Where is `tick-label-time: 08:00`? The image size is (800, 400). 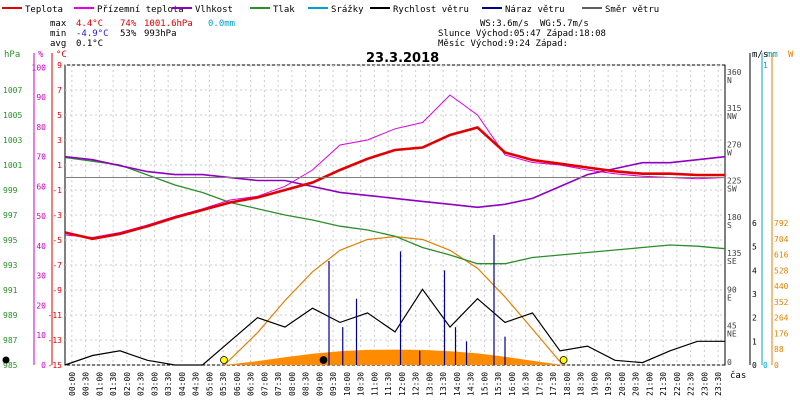 tick-label-time: 08:00 is located at coordinates (292, 384).